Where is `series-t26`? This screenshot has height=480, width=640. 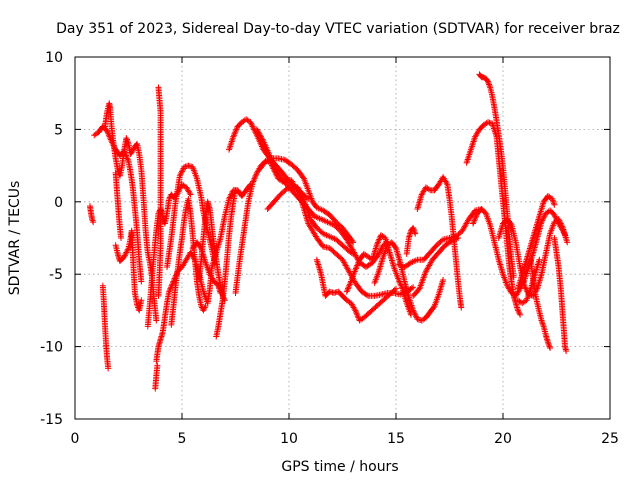 series-t26 is located at coordinates (411, 240).